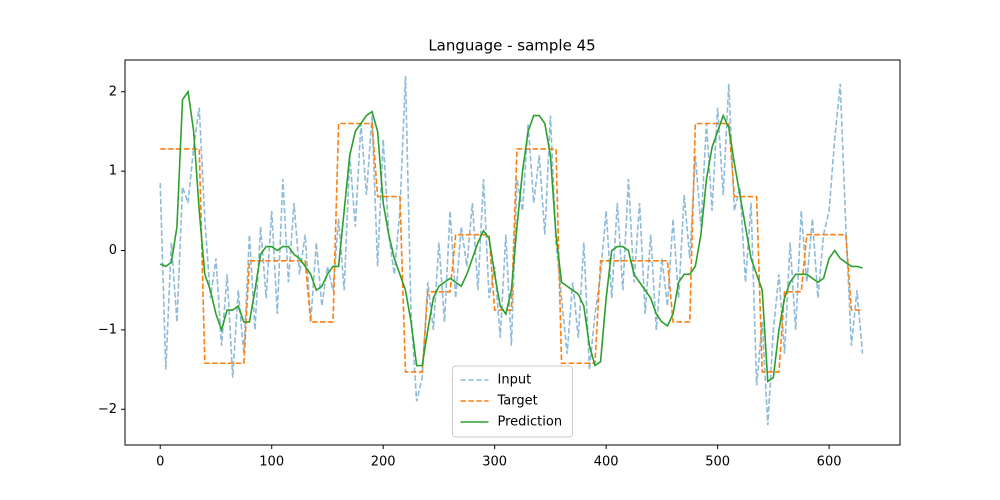  Describe the element at coordinates (494, 462) in the screenshot. I see `x-tick-label: 300` at that location.